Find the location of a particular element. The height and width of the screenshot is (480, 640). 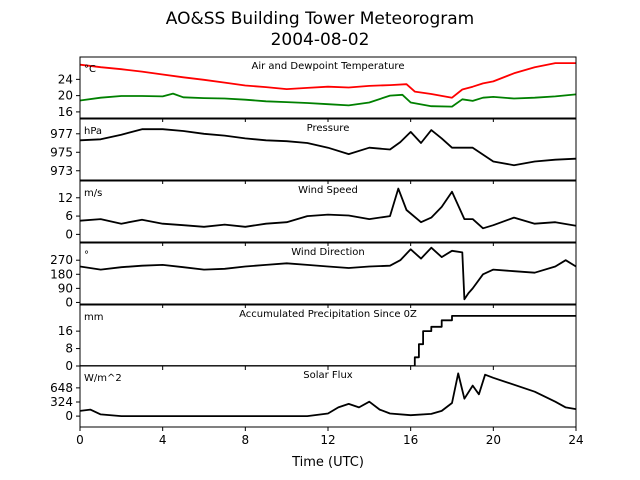

wind_direction-unit-label: ° is located at coordinates (86, 255).